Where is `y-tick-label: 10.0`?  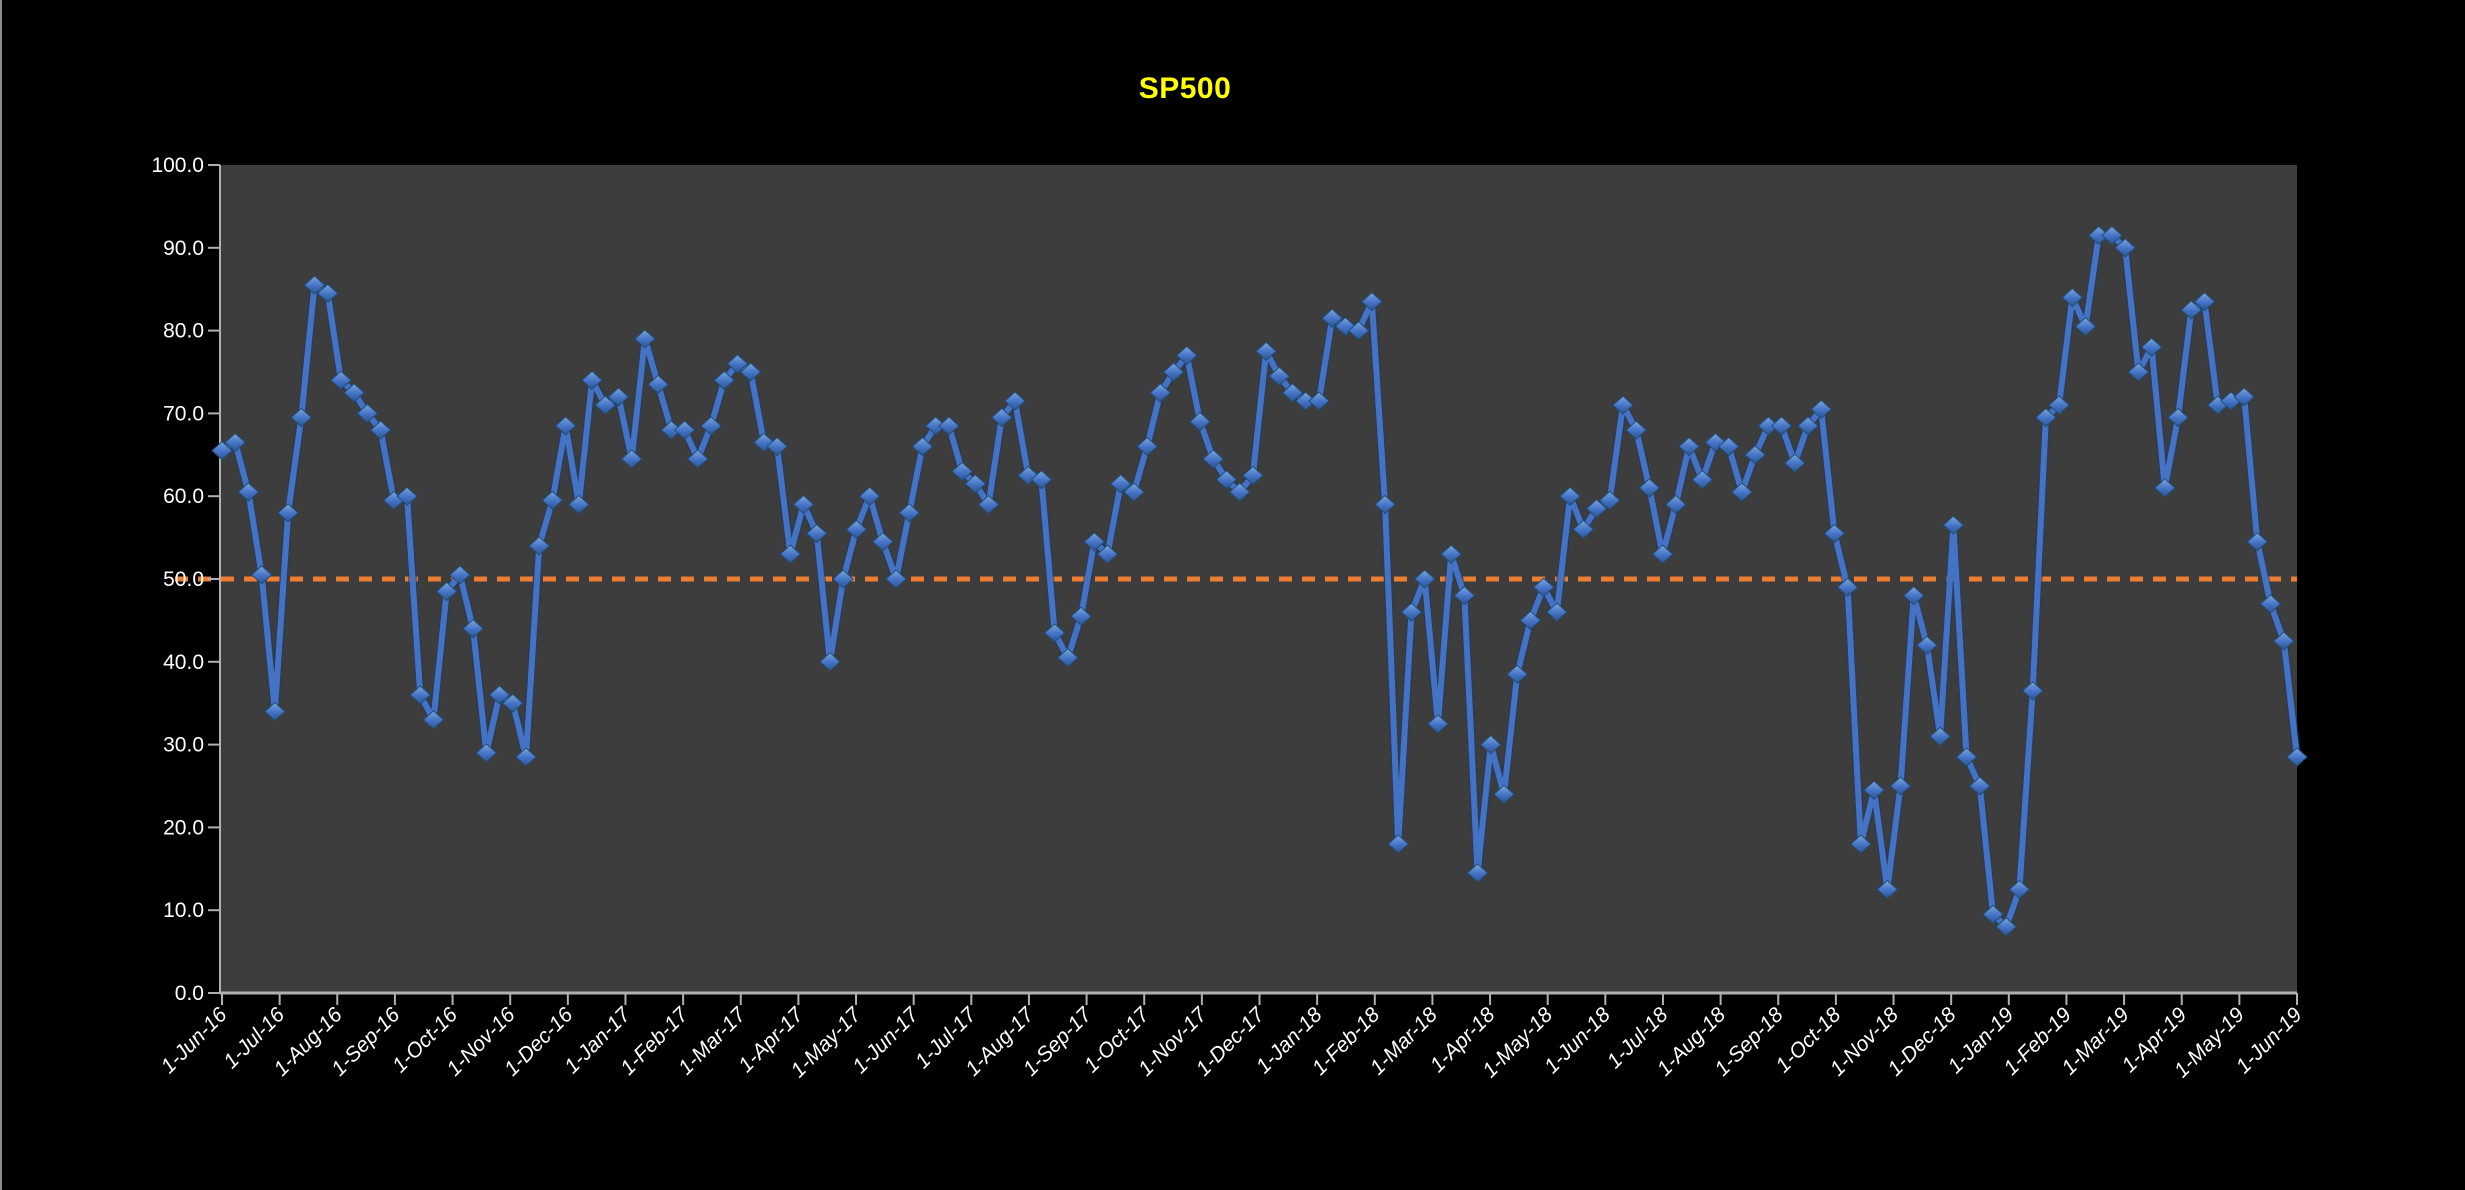
y-tick-label: 10.0 is located at coordinates (183, 910).